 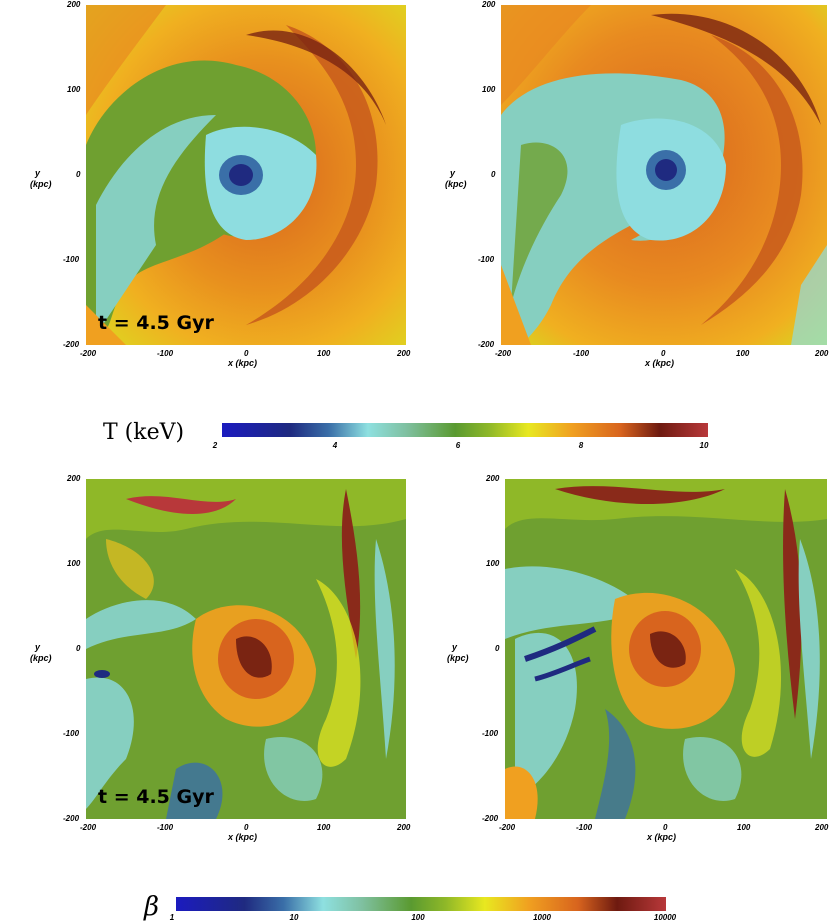 What do you see at coordinates (581, 445) in the screenshot?
I see `temperature-colorbar-tick: 8` at bounding box center [581, 445].